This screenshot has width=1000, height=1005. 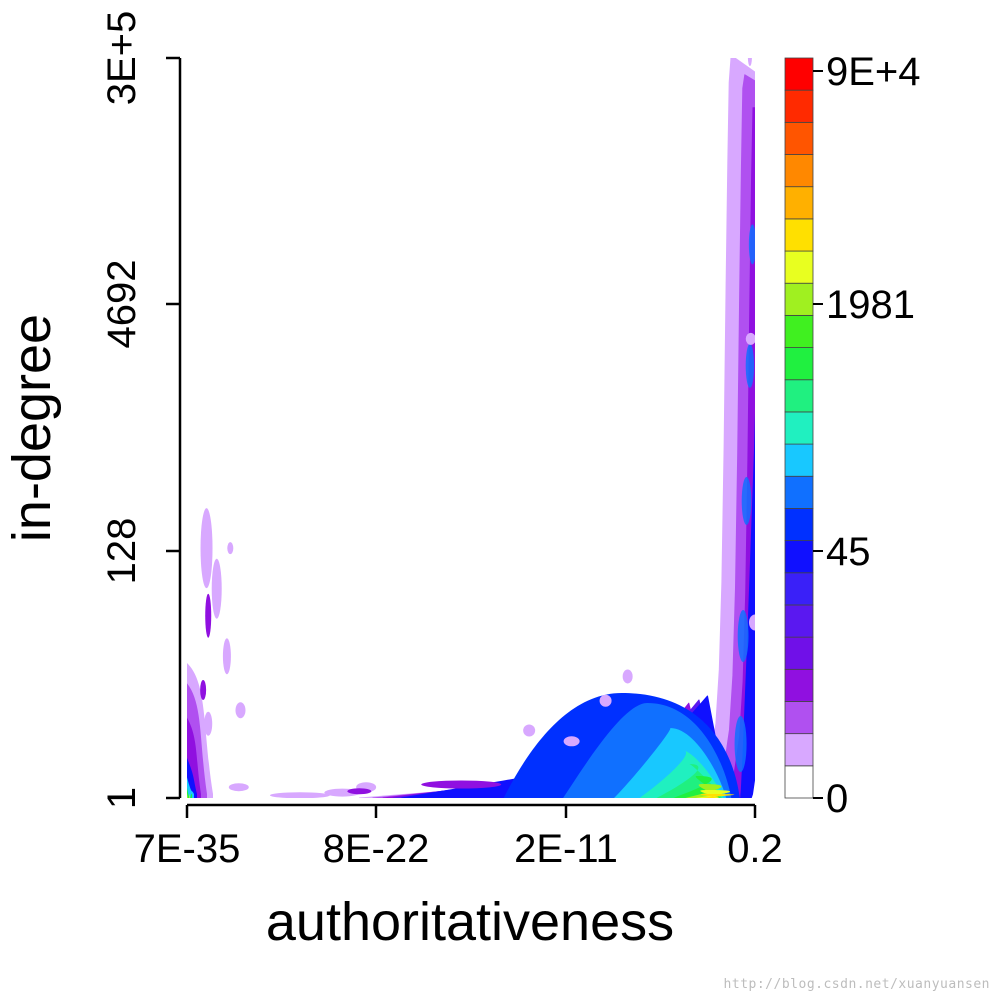 I want to click on colorbar, so click(x=799, y=428).